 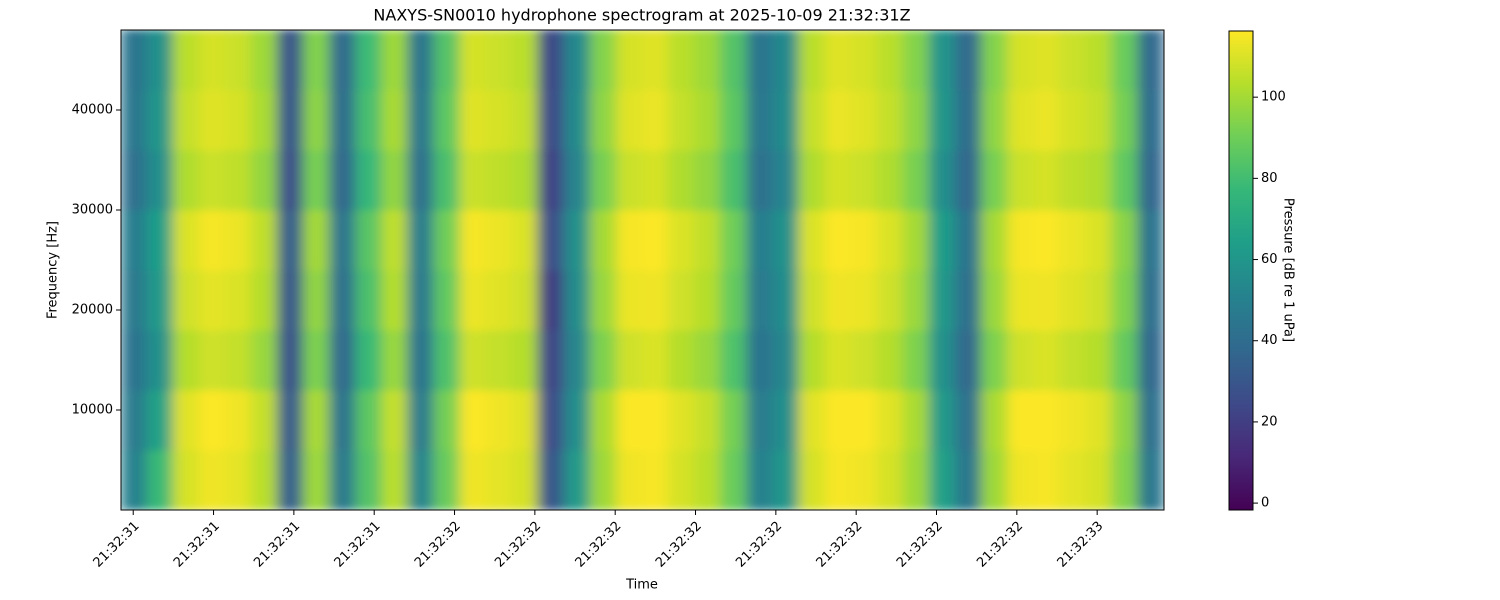 What do you see at coordinates (92, 110) in the screenshot?
I see `y-tick-label: 40000` at bounding box center [92, 110].